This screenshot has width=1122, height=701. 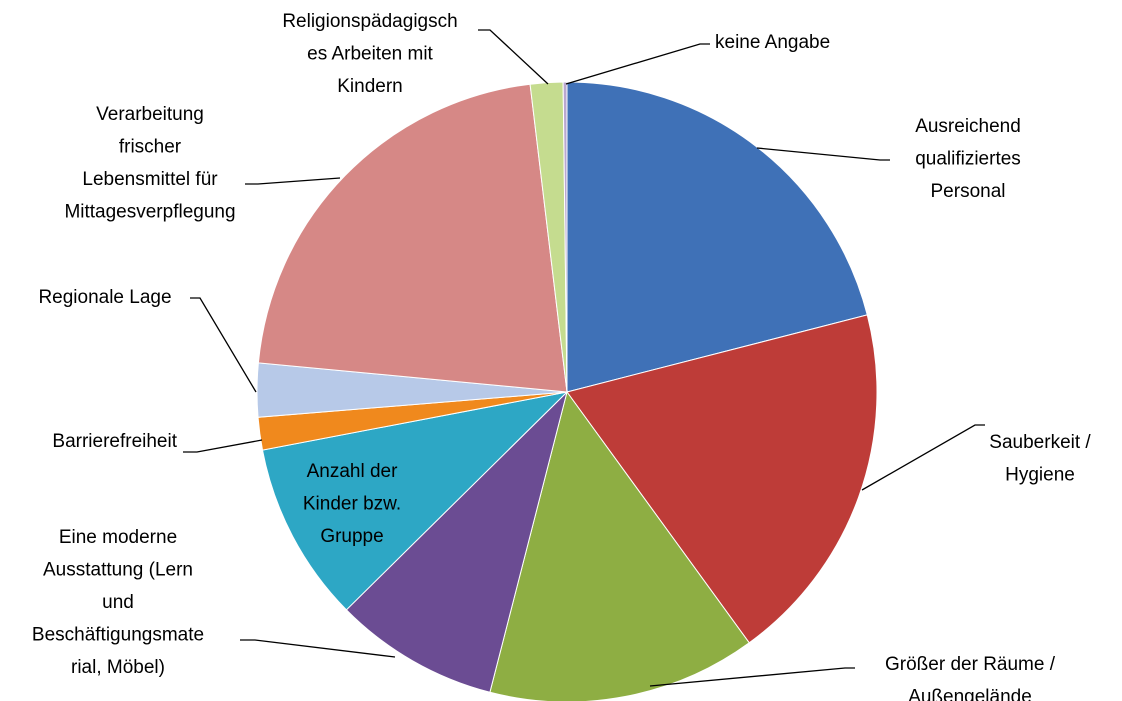 What do you see at coordinates (1040, 459) in the screenshot?
I see `slice-label: Sauberkeit / Hygiene` at bounding box center [1040, 459].